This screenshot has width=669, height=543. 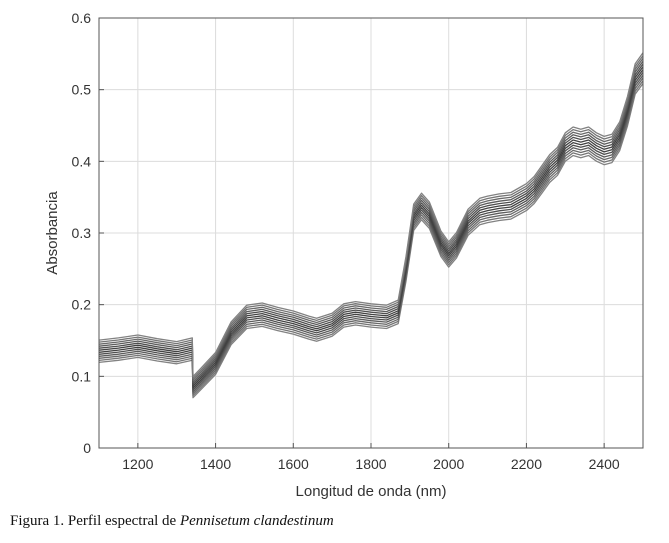 I want to click on x-tick-label: 2400, so click(x=604, y=464).